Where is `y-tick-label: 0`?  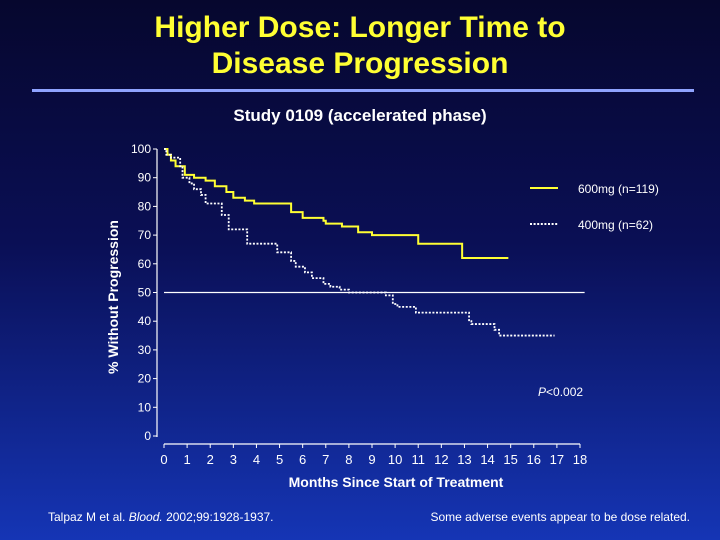 y-tick-label: 0 is located at coordinates (147, 436).